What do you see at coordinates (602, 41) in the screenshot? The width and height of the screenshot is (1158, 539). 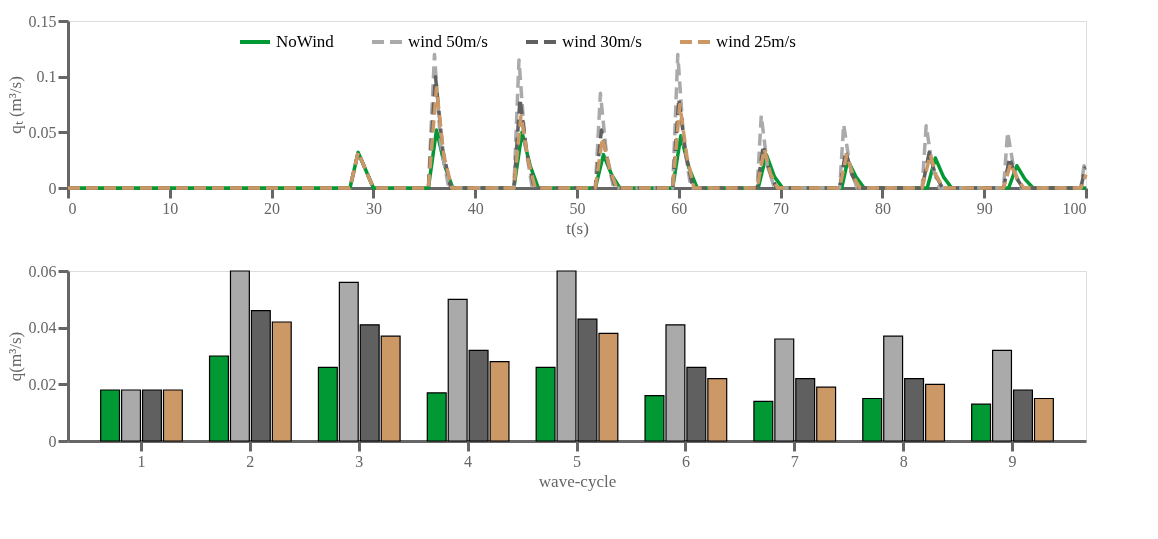 I see `legend-label: wind 30m/s` at bounding box center [602, 41].